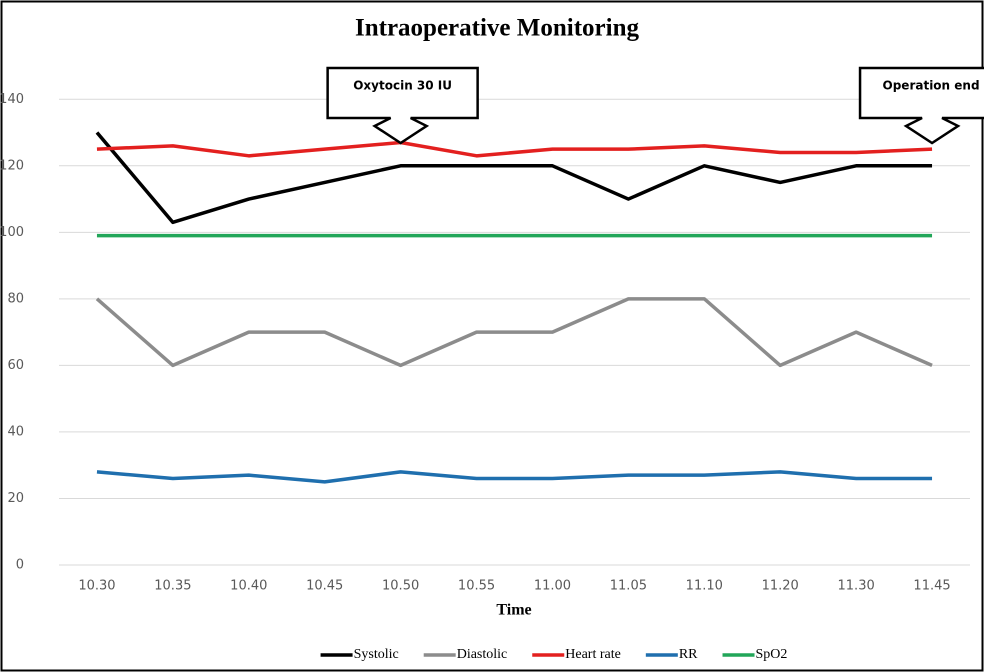 Image resolution: width=984 pixels, height=672 pixels. I want to click on legend-label: Diastolic, so click(482, 654).